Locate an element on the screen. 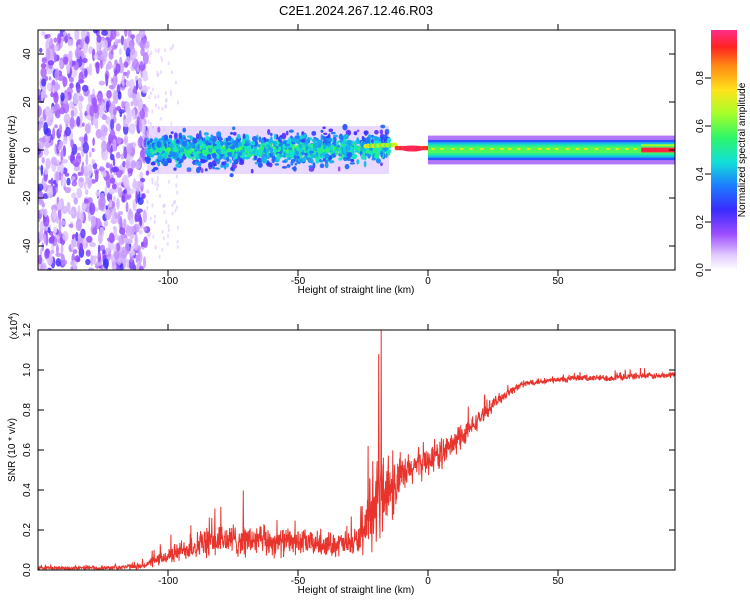 The image size is (750, 600). colorbar-label: Normalized spectral amplitude is located at coordinates (742, 149).